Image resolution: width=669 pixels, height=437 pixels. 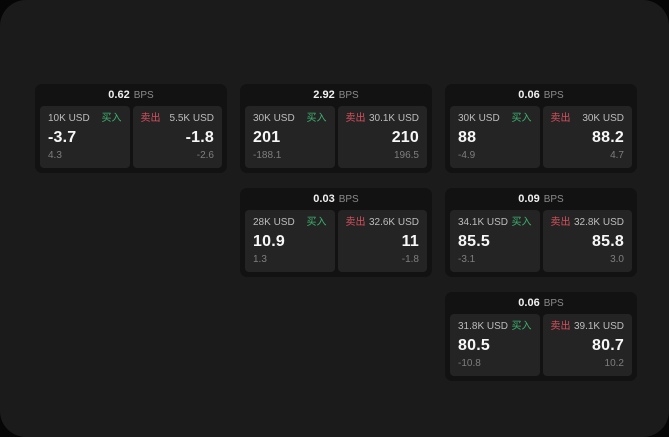 What do you see at coordinates (410, 241) in the screenshot?
I see `sell-price: 11` at bounding box center [410, 241].